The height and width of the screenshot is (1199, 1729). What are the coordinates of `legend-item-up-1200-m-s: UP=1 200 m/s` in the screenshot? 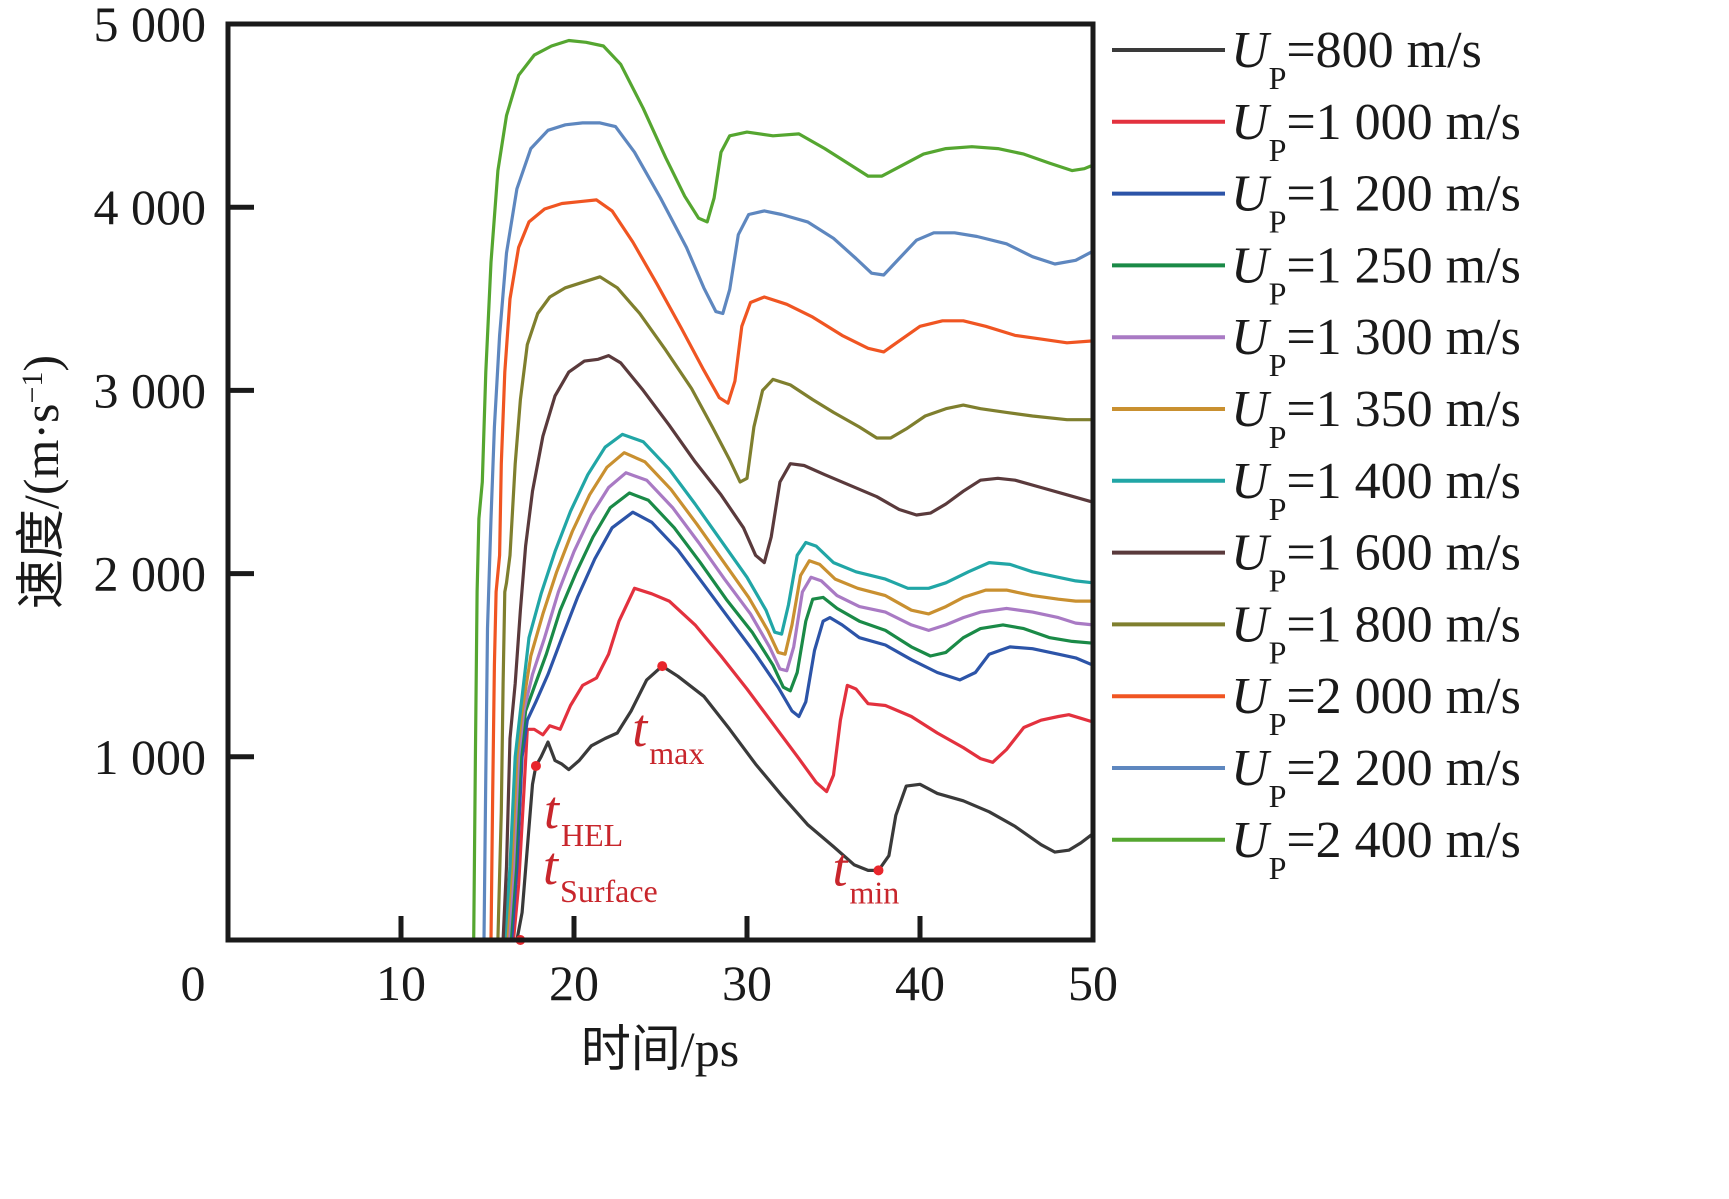 It's located at (1316, 203).